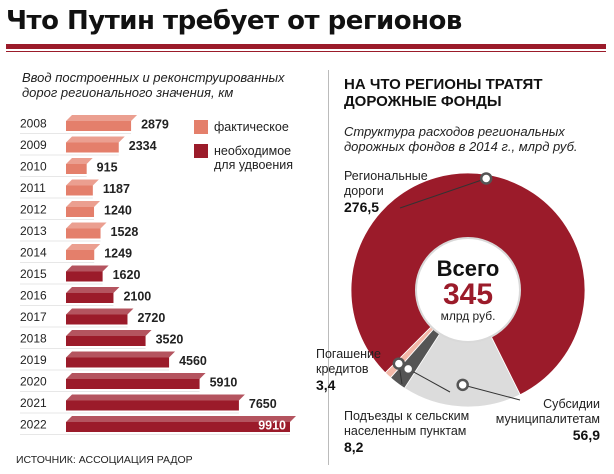 This screenshot has height=474, width=614. I want to click on slice-name-line1: Региональные, so click(386, 176).